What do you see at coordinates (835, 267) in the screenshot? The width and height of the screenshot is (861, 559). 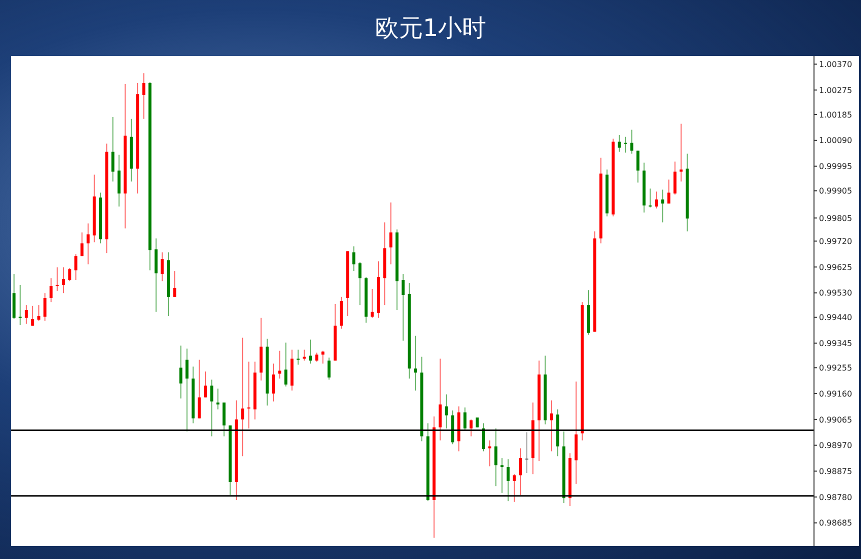 I see `y-tick-label: 0.99625` at bounding box center [835, 267].